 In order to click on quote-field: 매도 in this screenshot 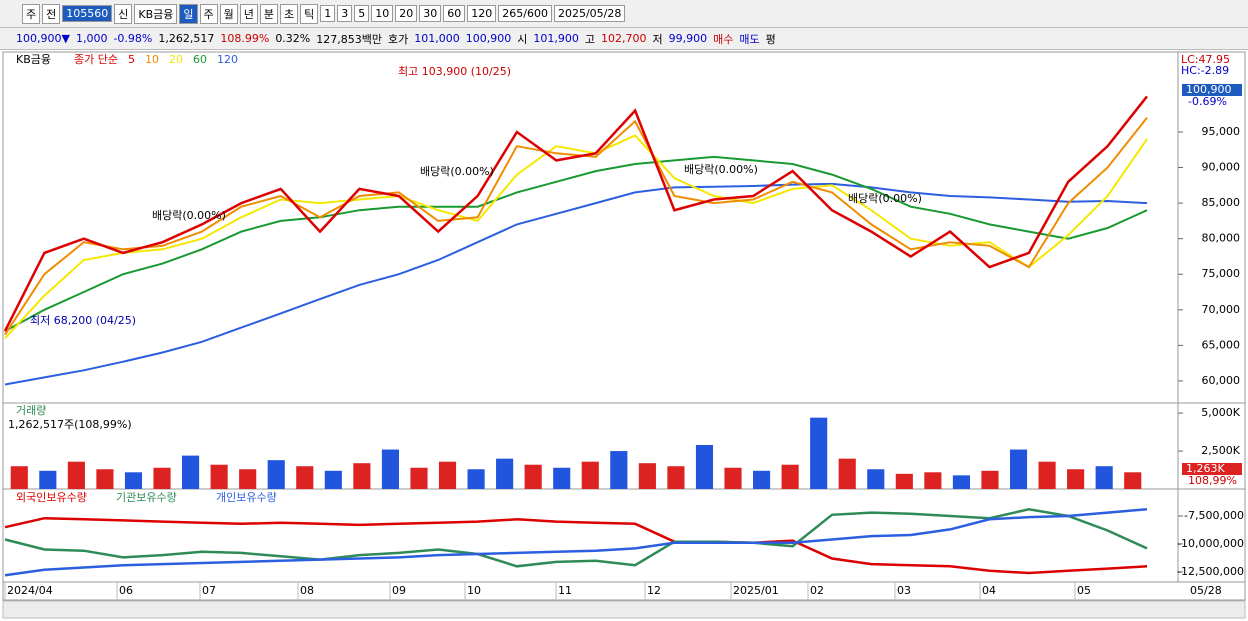, I will do `click(749, 39)`.